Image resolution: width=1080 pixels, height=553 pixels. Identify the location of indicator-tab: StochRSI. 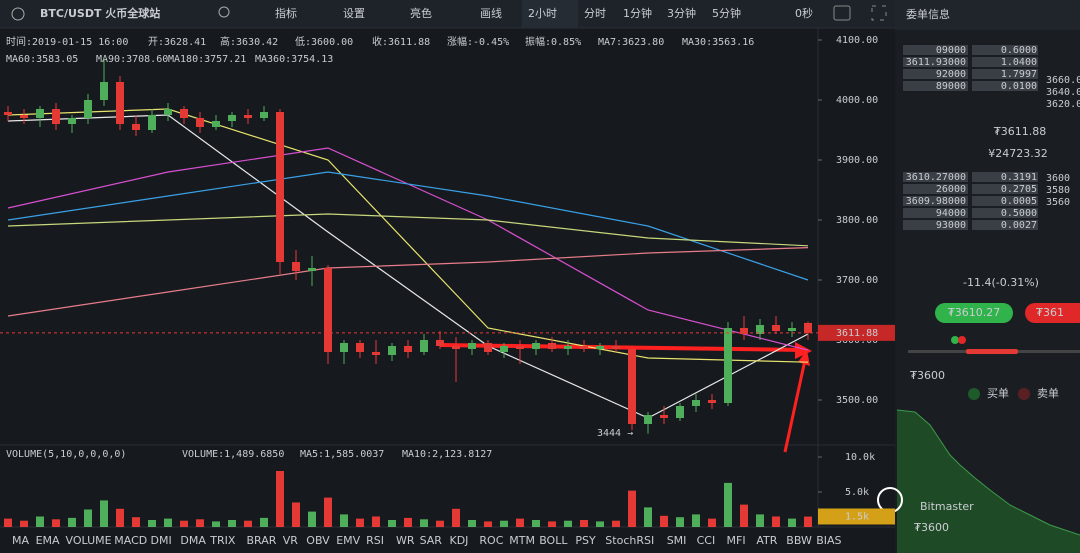
(629, 540).